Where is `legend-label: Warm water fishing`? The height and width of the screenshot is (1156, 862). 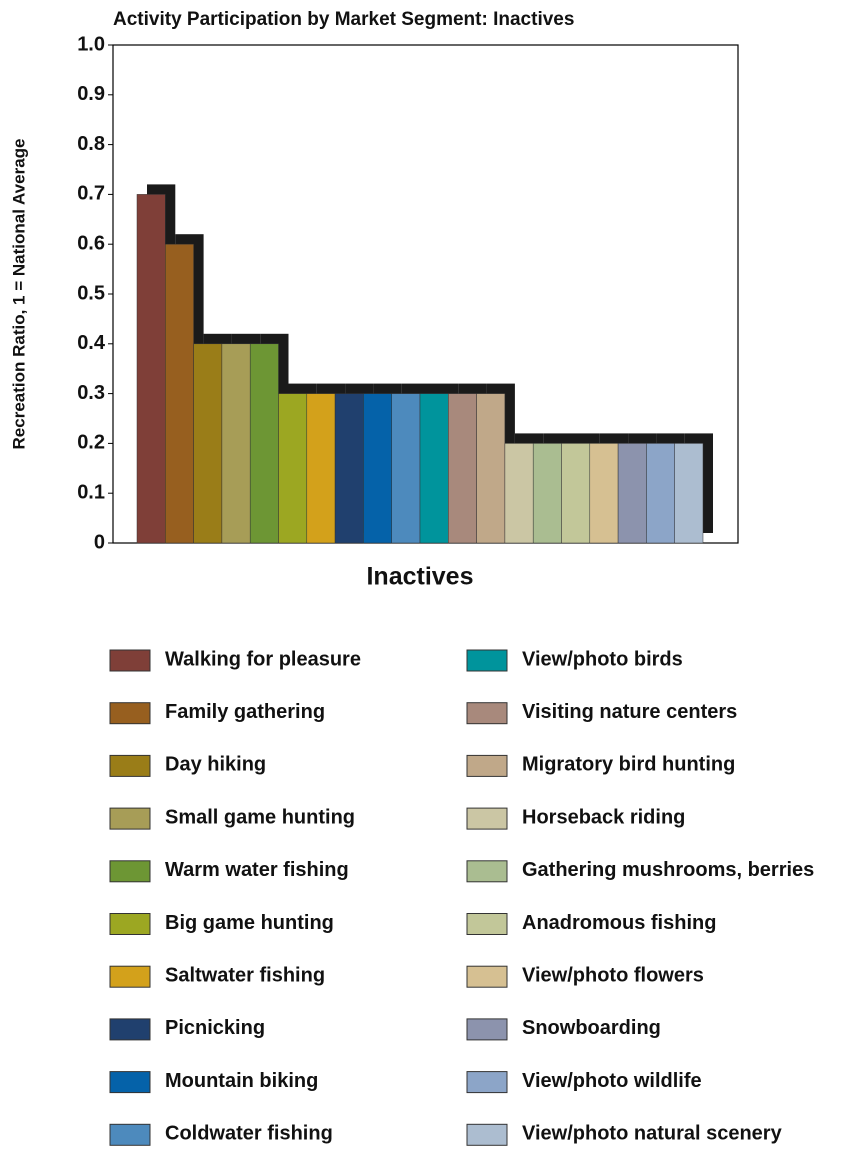
legend-label: Warm water fishing is located at coordinates (257, 870).